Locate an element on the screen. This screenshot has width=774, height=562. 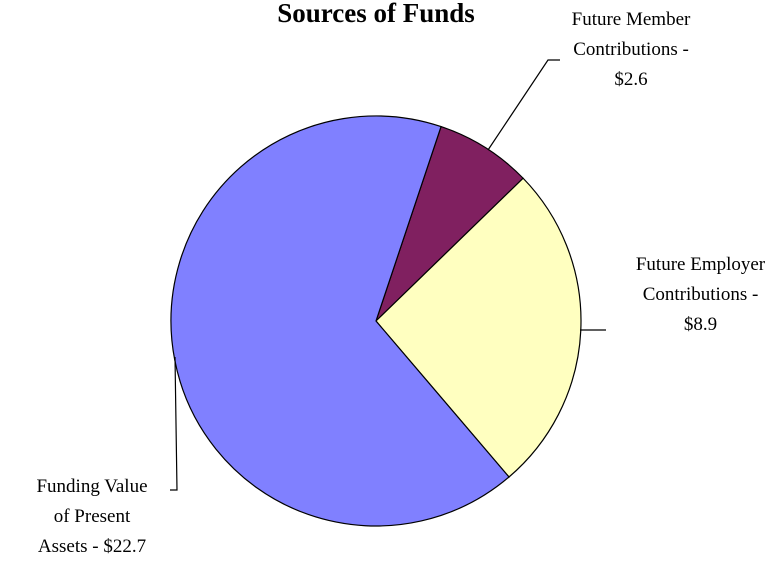
slice-label: Funding Value of Present Assets - $22.7 is located at coordinates (92, 517).